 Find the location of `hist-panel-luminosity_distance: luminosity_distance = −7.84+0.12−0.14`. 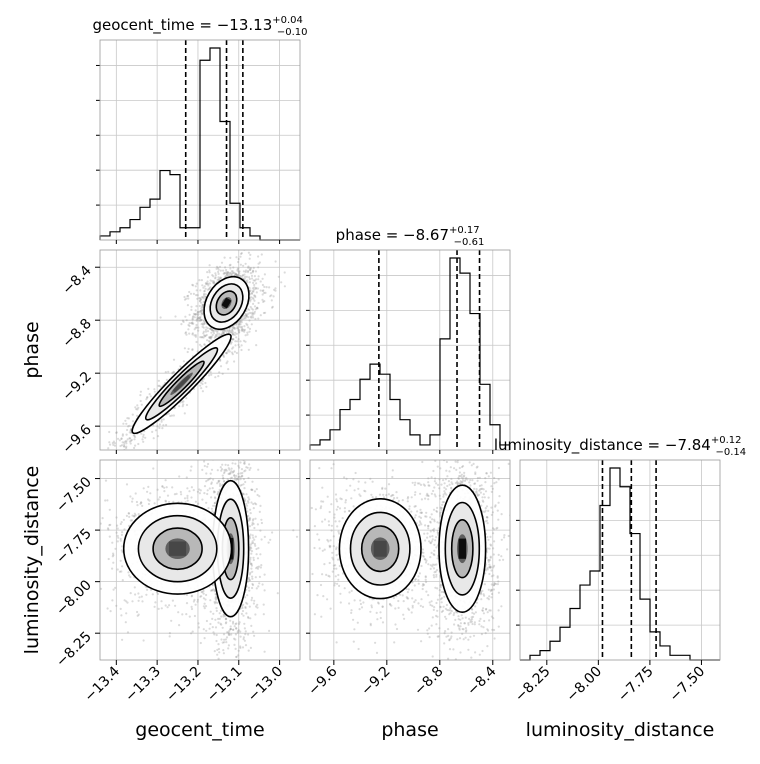

hist-panel-luminosity_distance: luminosity_distance = −7.84+0.12−0.14 is located at coordinates (620, 547).